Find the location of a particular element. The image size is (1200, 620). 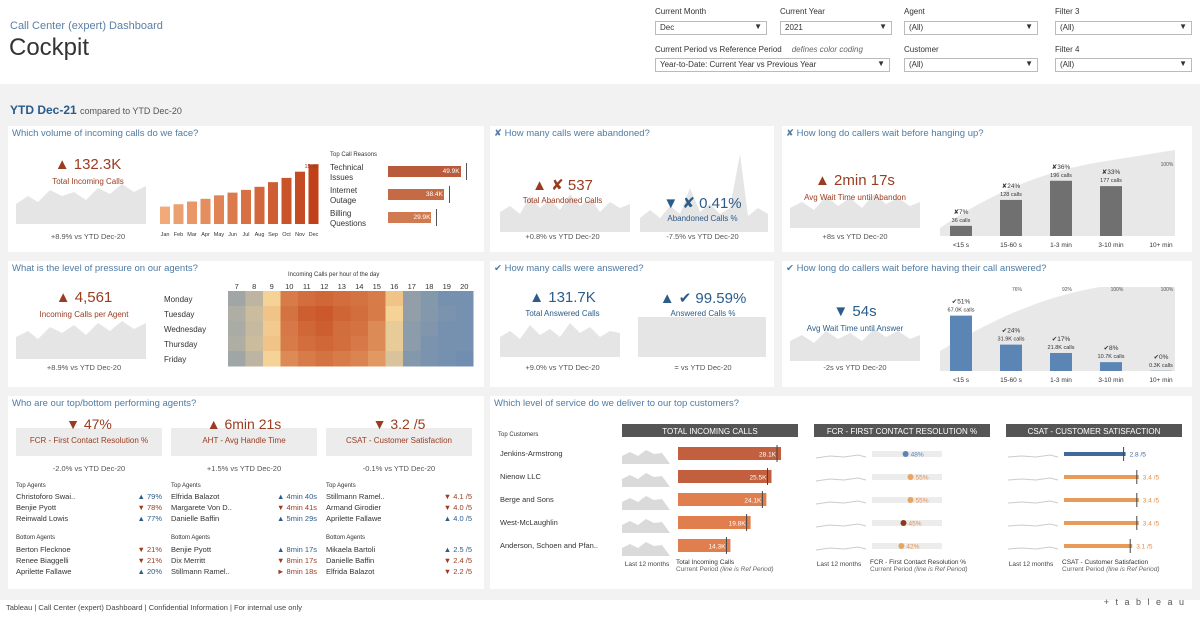

dist-pct-label: ✔51% is located at coordinates (961, 302).